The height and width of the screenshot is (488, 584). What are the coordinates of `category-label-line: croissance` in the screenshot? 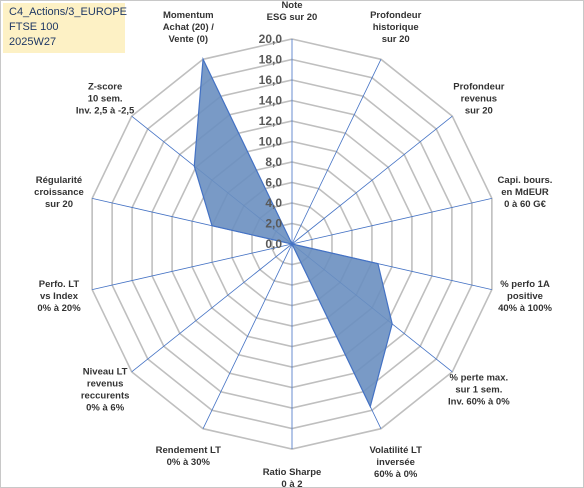 It's located at (59, 192).